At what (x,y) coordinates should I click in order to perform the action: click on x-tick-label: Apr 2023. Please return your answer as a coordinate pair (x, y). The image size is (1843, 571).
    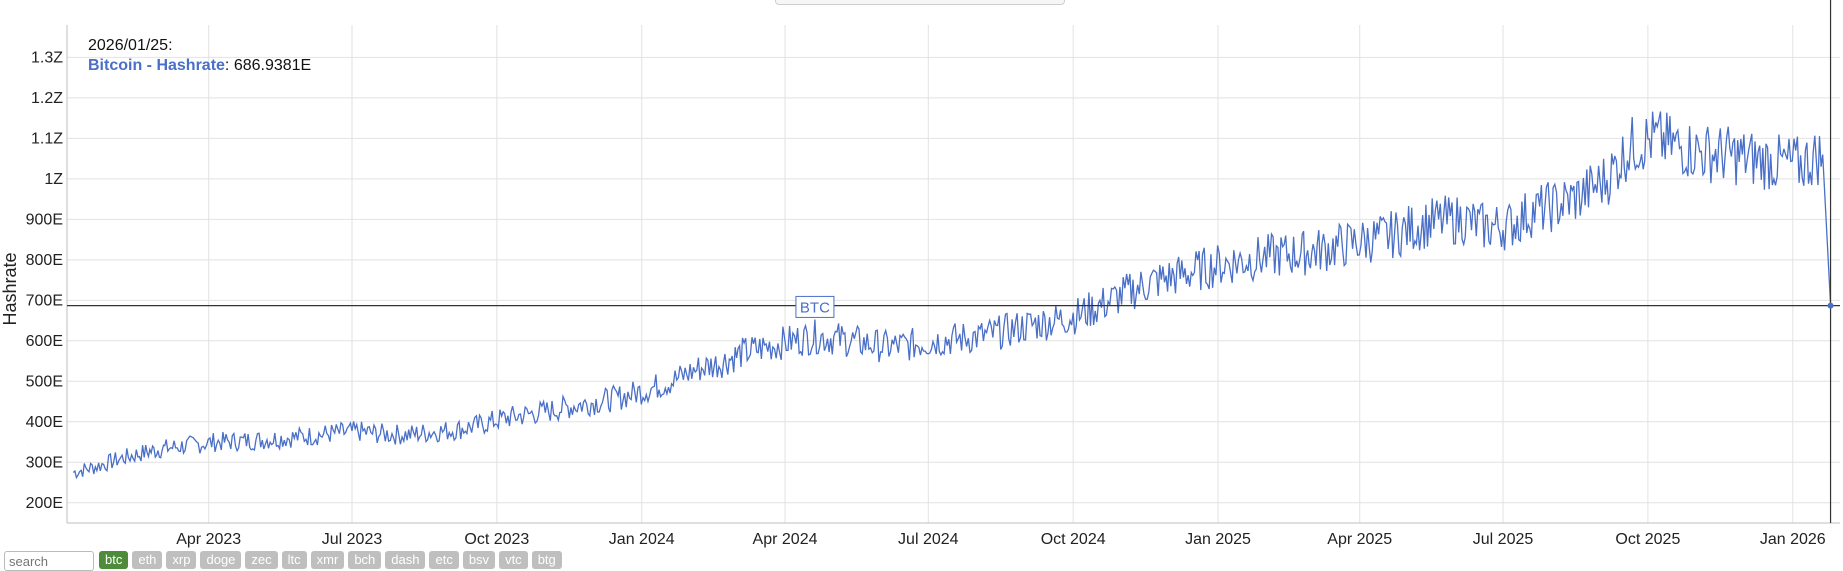
    Looking at the image, I should click on (208, 539).